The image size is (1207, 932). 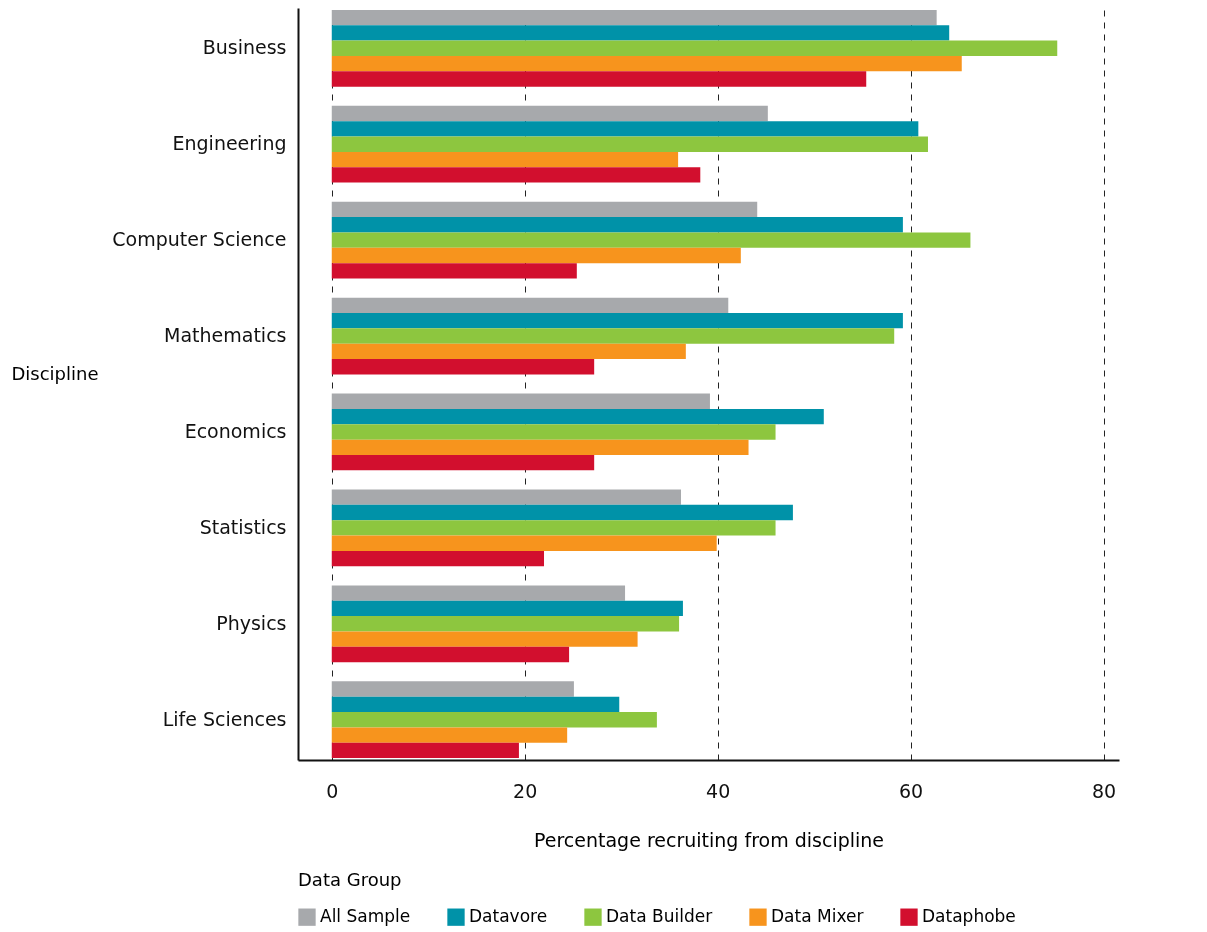 I want to click on y-tick-label: Mathematics, so click(x=225, y=335).